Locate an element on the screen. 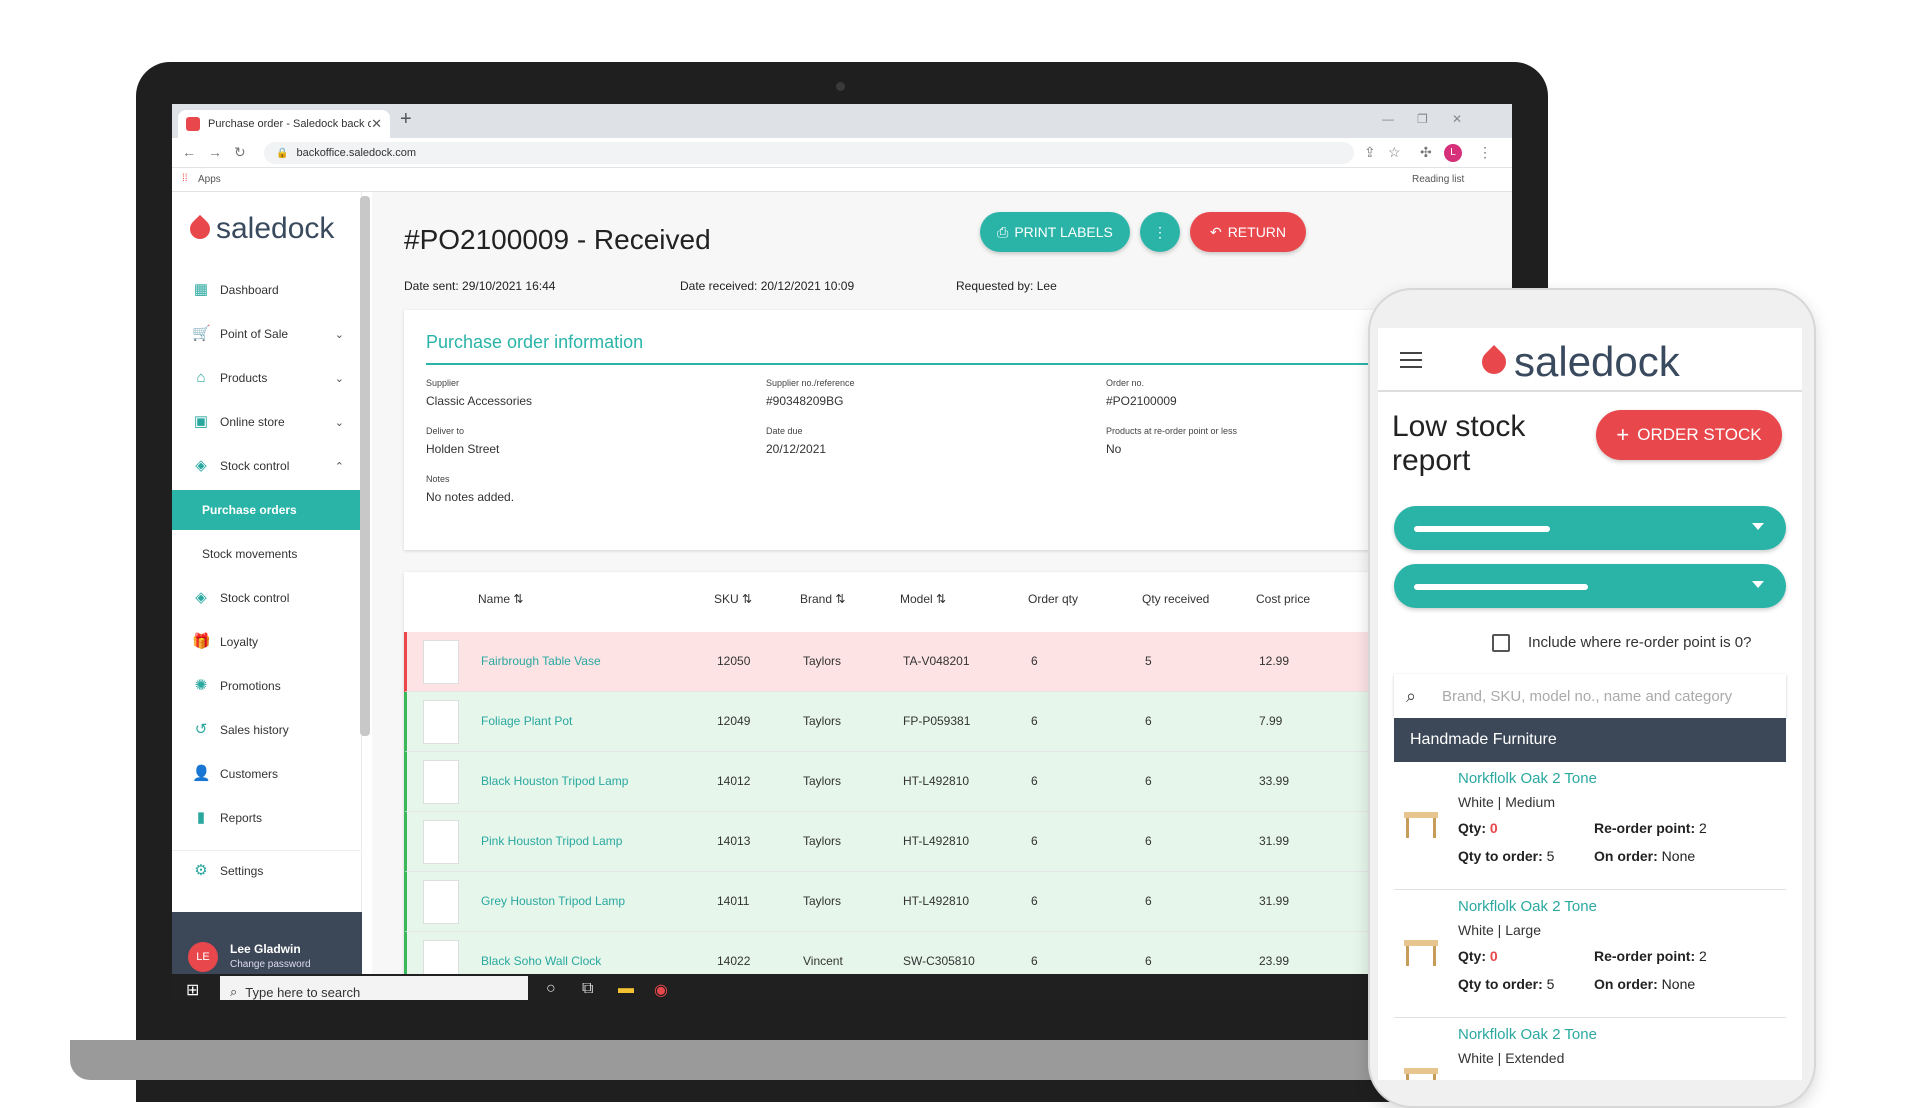 The image size is (1920, 1108). card-heading: Purchase order information is located at coordinates (535, 342).